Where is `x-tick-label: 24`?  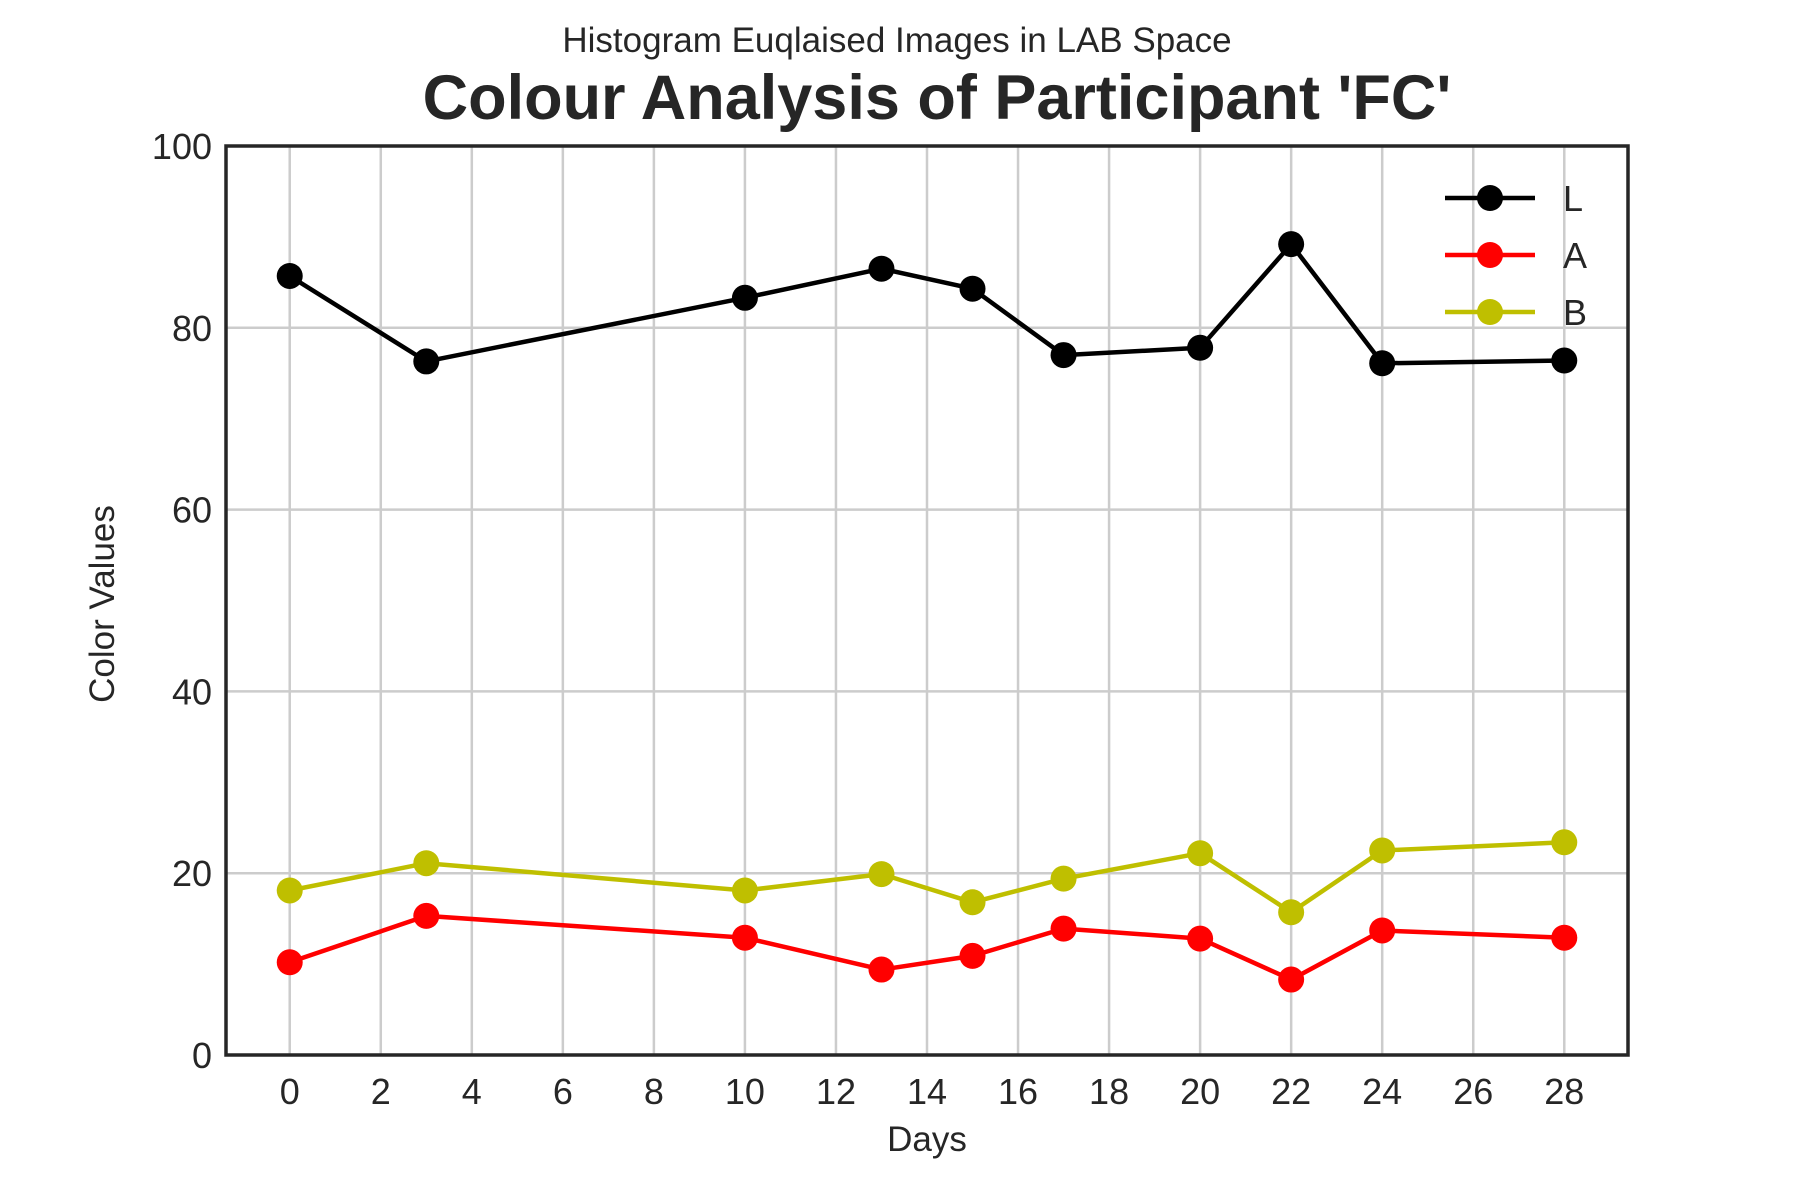 x-tick-label: 24 is located at coordinates (1382, 1091).